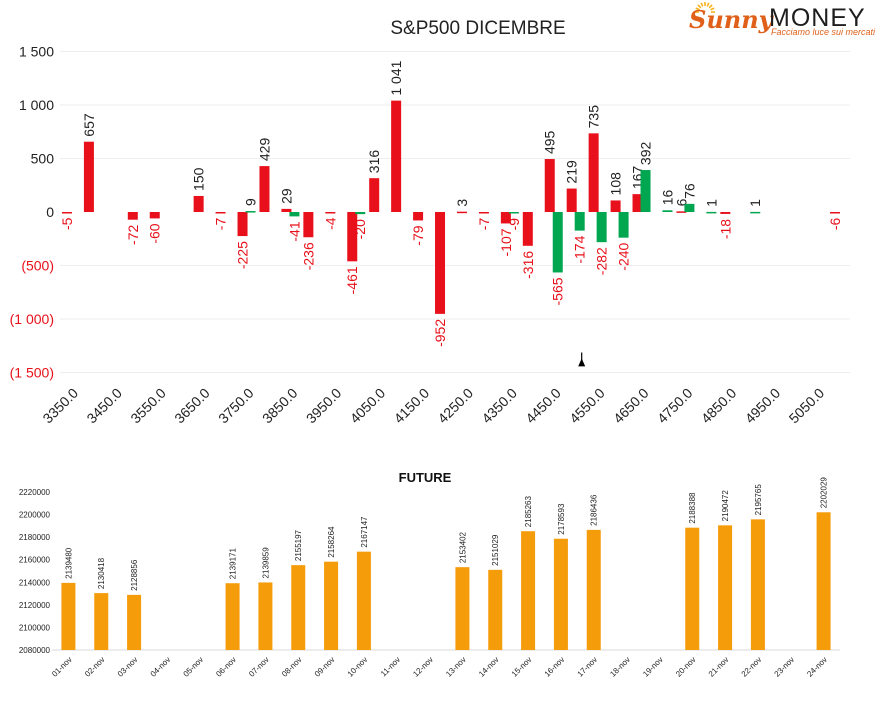 The width and height of the screenshot is (895, 705). I want to click on logo-brand-sunny: Sunny, so click(731, 19).